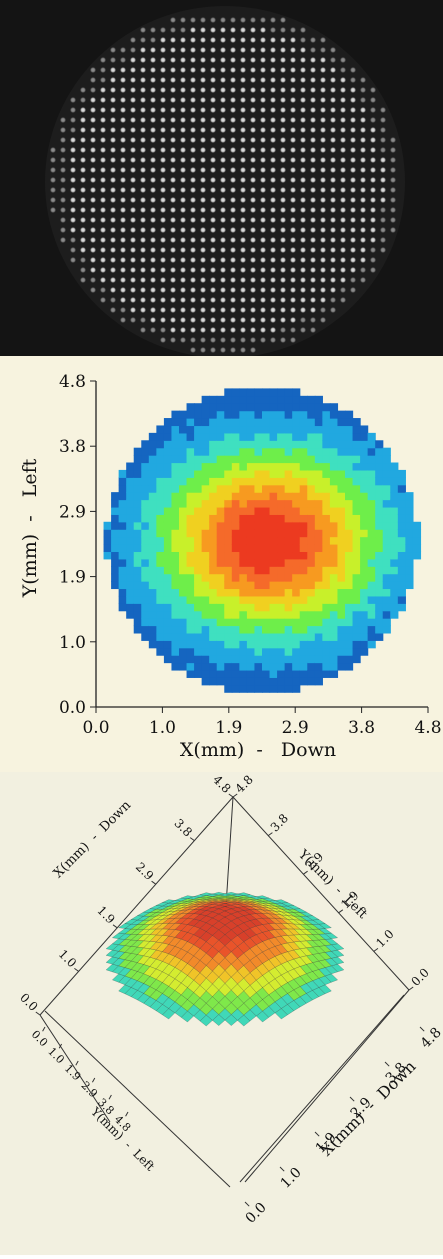 The height and width of the screenshot is (1259, 443). I want to click on tick-label-top-right: 1.0, so click(384, 938).